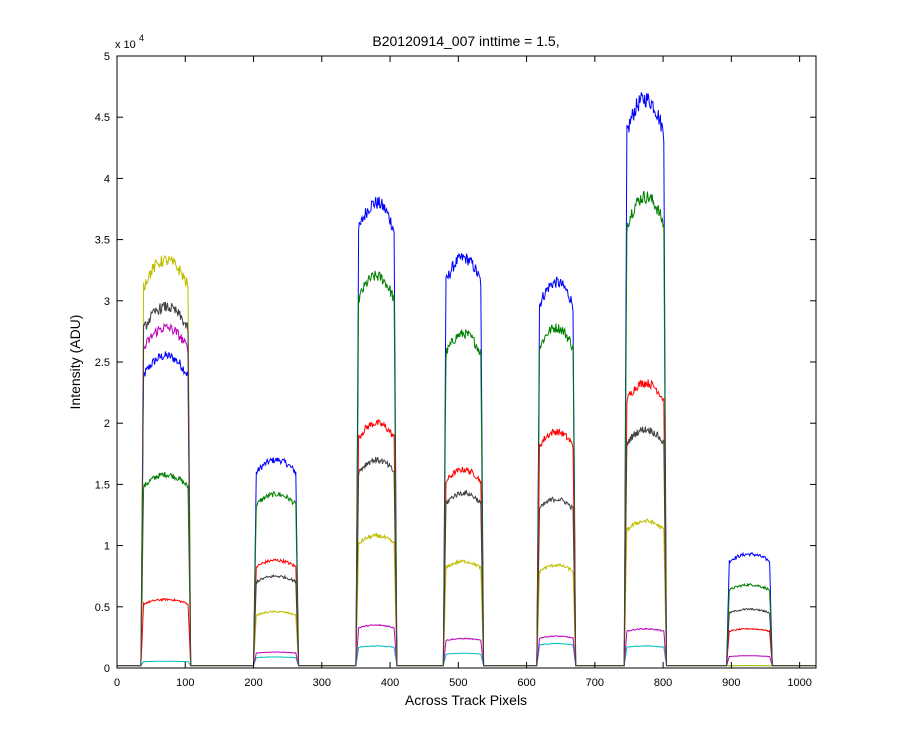  I want to click on chart-title: B20120914_007 inttime = 1.5,, so click(465, 41).